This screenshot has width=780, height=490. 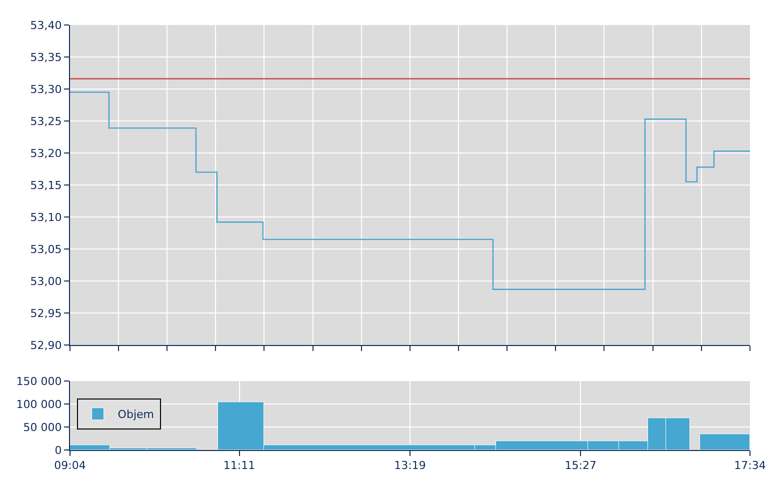 What do you see at coordinates (46, 313) in the screenshot?
I see `y-tick-label: 52,95` at bounding box center [46, 313].